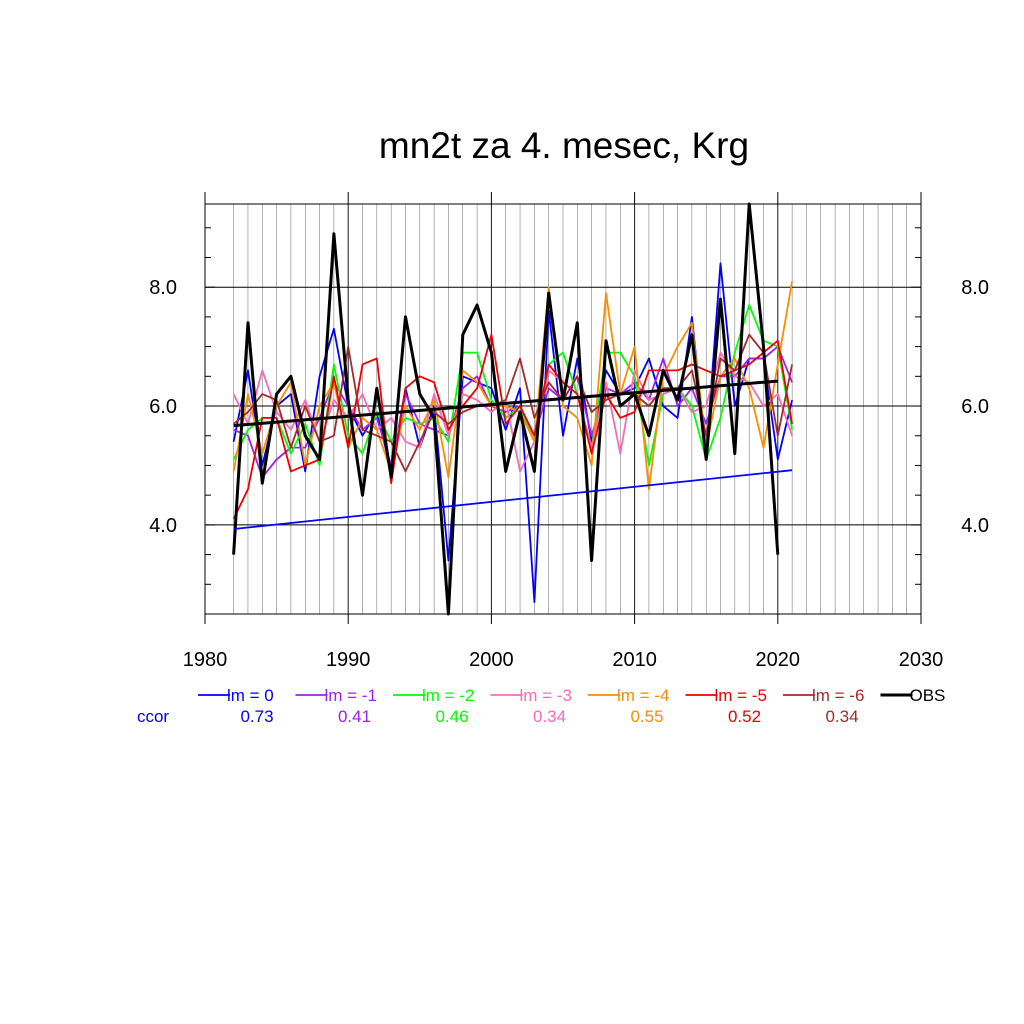 This screenshot has height=1024, width=1024. What do you see at coordinates (256, 716) in the screenshot?
I see `ccor-value: 0.73` at bounding box center [256, 716].